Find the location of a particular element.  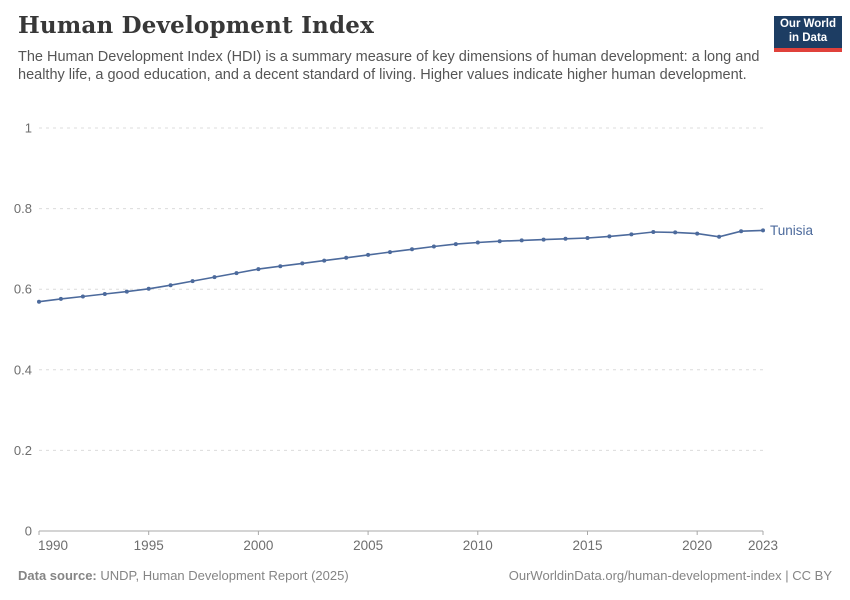

y-tick-label: 0.8 is located at coordinates (23, 208).